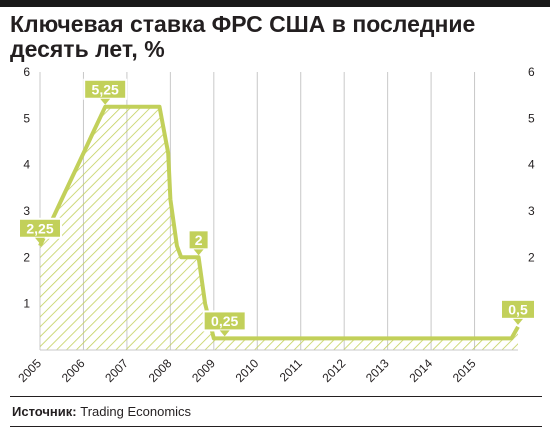 This screenshot has height=428, width=550. Describe the element at coordinates (531, 211) in the screenshot. I see `y-tick-label-right: 3` at that location.